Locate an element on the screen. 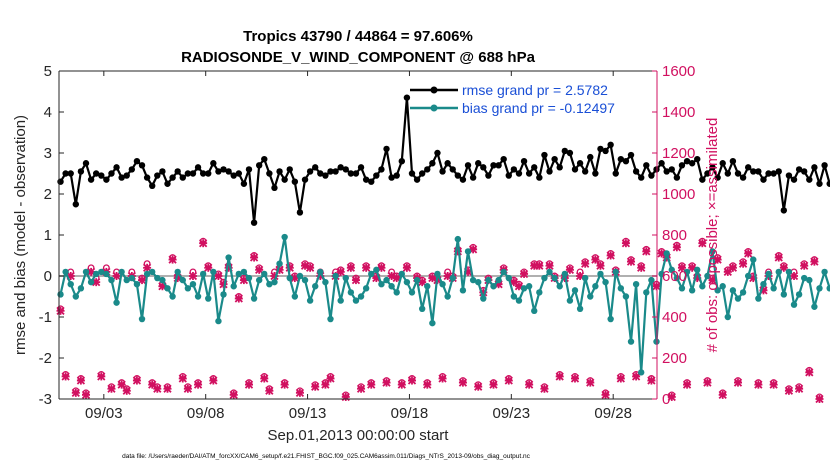  legend-bias-marker is located at coordinates (434, 108).